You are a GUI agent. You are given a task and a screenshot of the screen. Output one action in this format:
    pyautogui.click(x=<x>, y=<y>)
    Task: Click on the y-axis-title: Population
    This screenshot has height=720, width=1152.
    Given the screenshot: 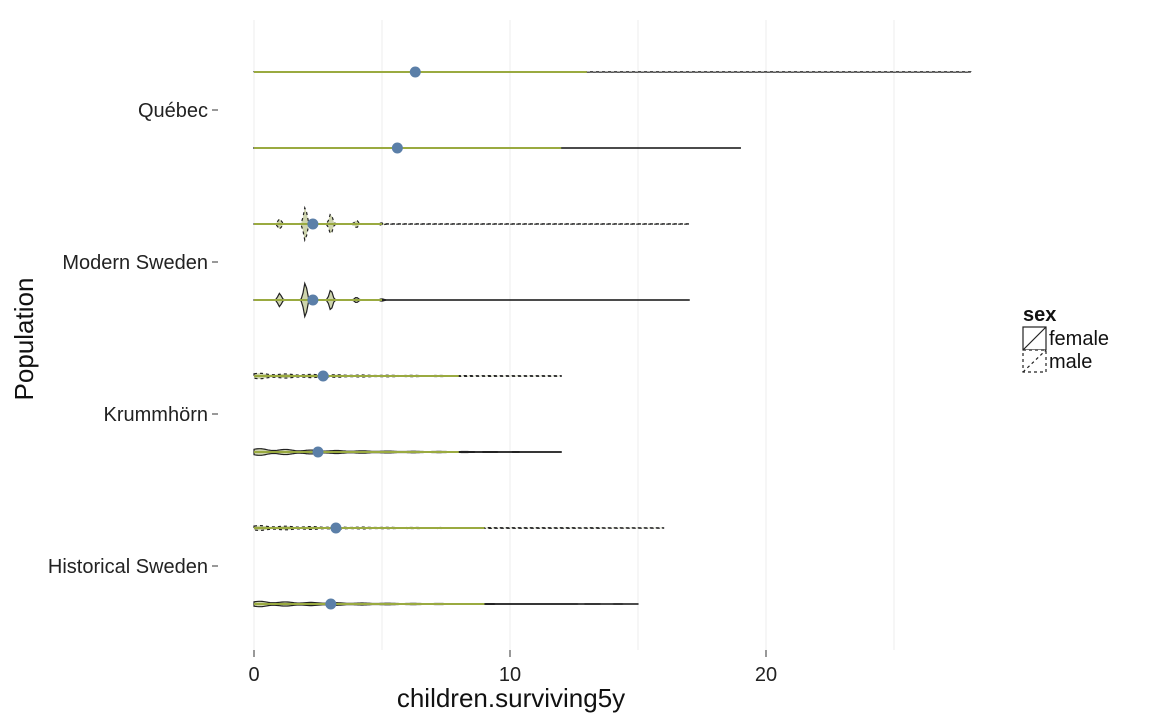 What is the action you would take?
    pyautogui.click(x=24, y=339)
    